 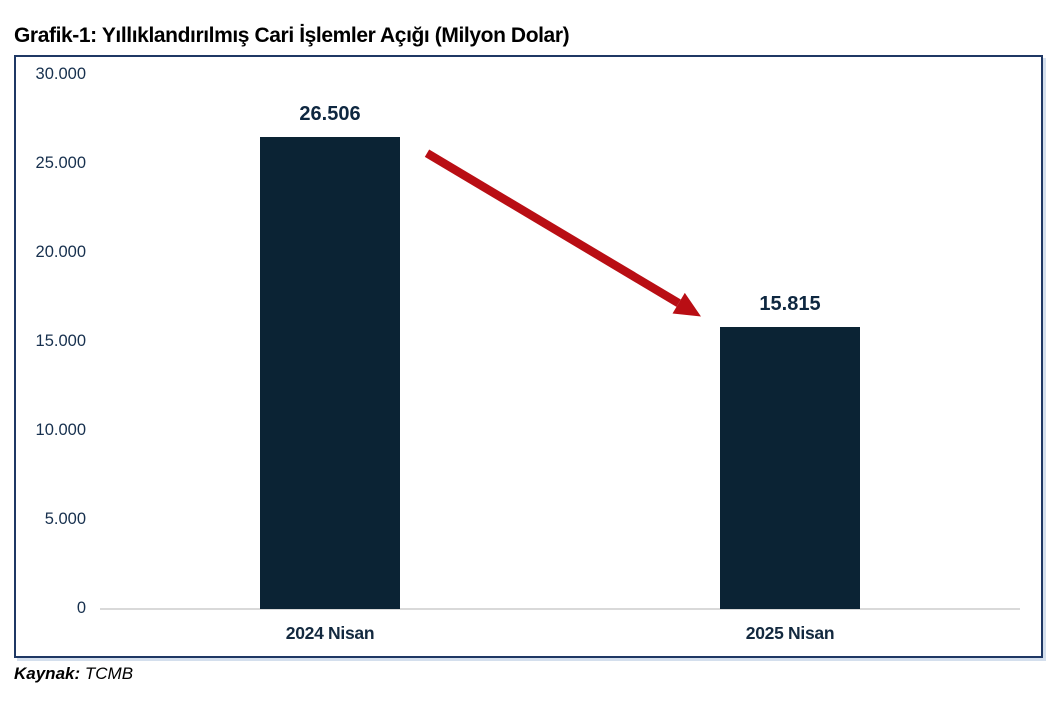 I want to click on y-tick-label: 0, so click(x=81, y=608).